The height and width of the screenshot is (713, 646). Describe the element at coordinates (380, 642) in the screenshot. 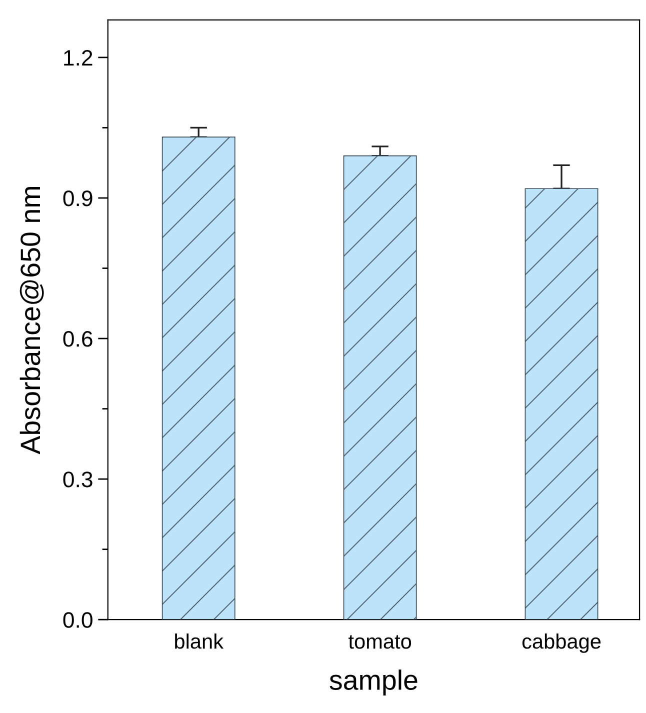

I see `x-tick-label: tomato` at that location.